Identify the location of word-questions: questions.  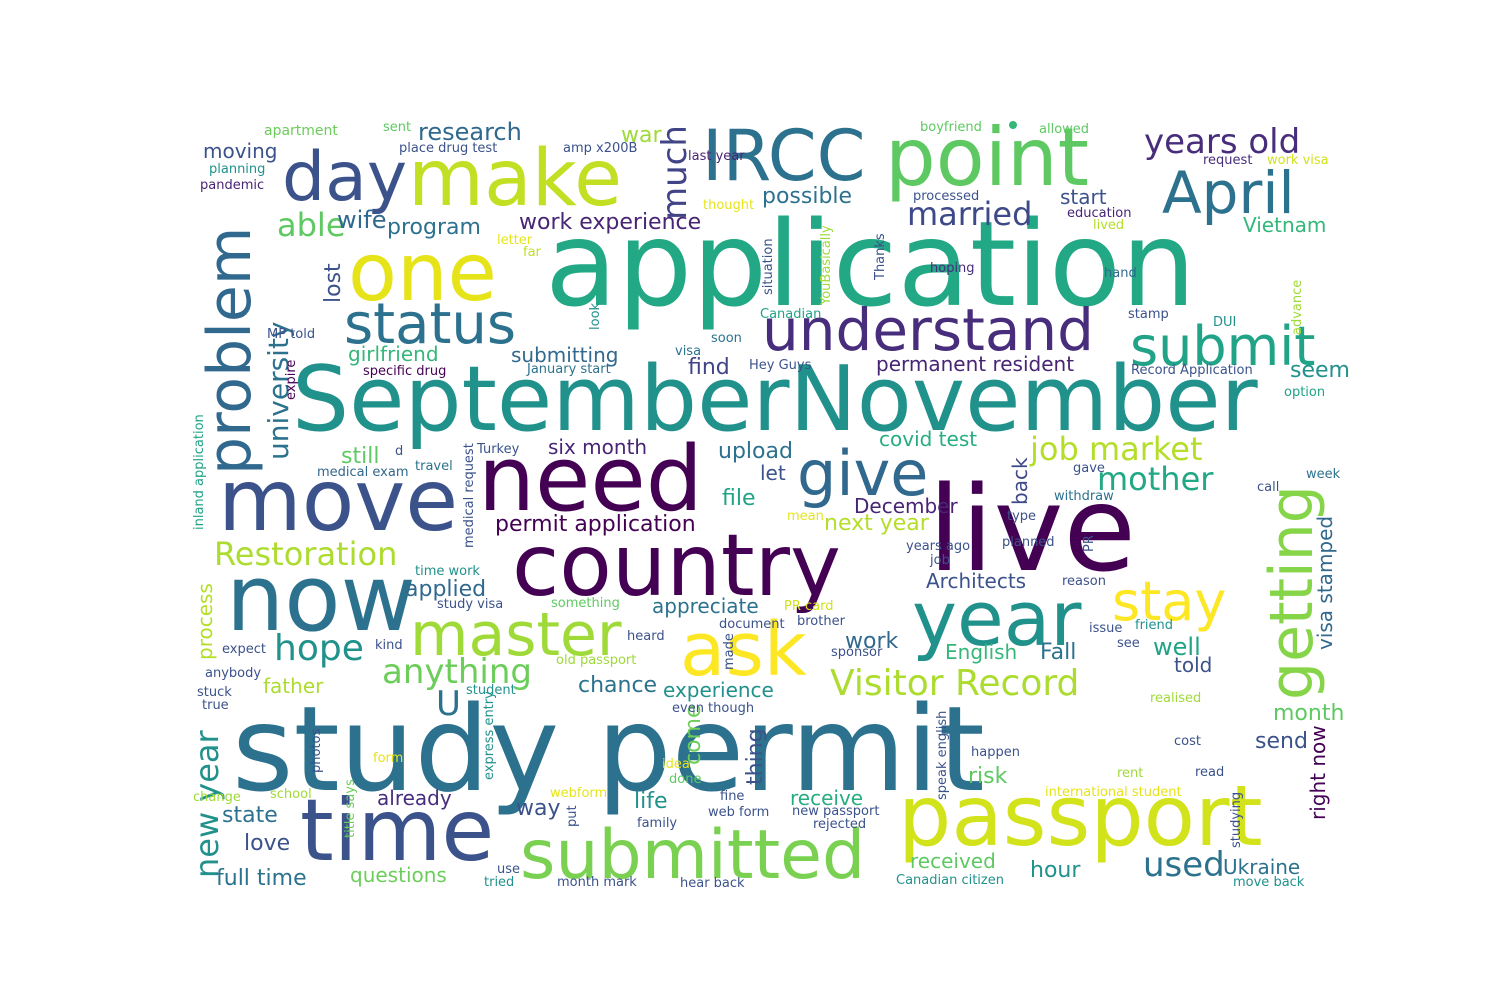
(398, 875).